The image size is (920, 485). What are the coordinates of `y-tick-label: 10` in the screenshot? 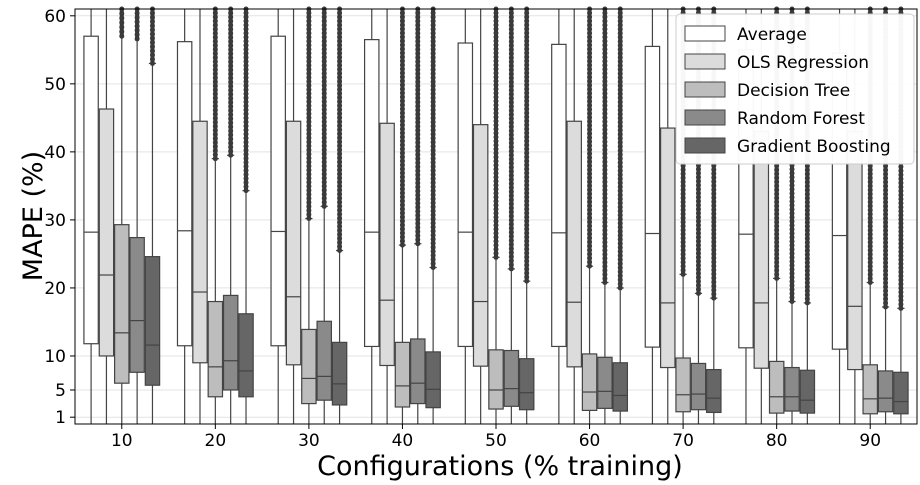 It's located at (55, 357).